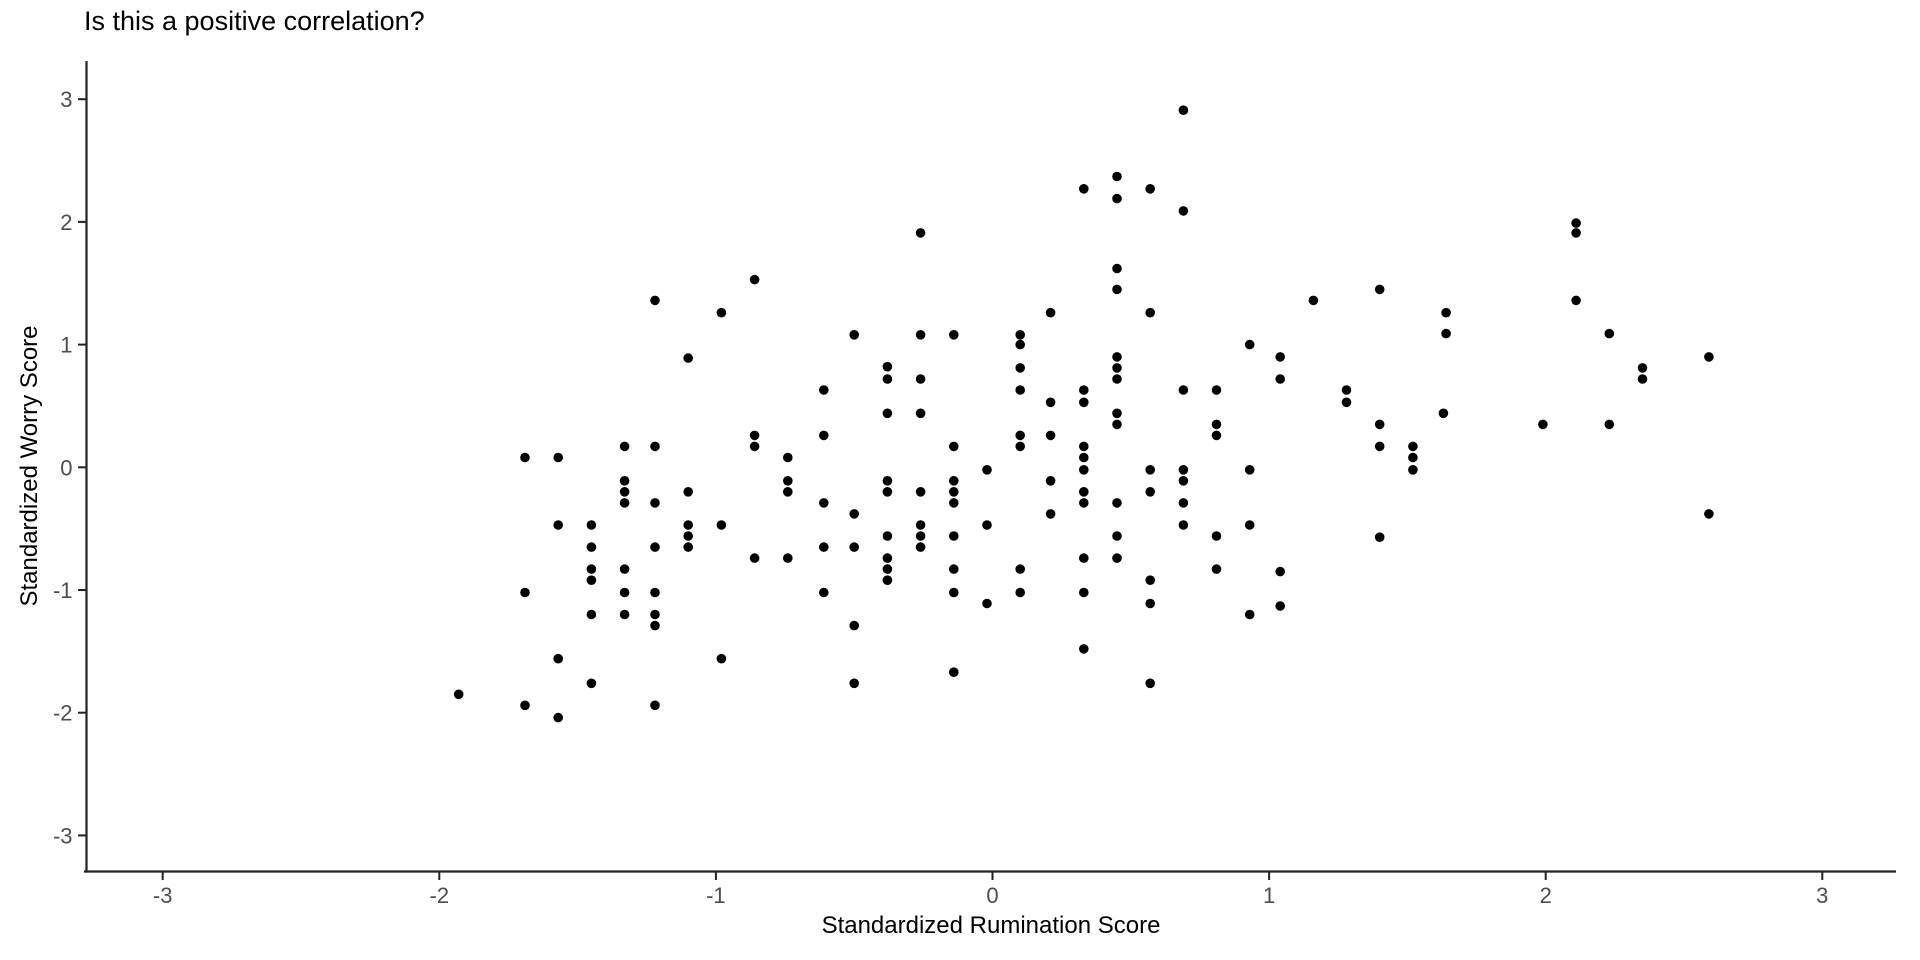 The width and height of the screenshot is (1920, 960). I want to click on x-tick-label: -3, so click(163, 895).